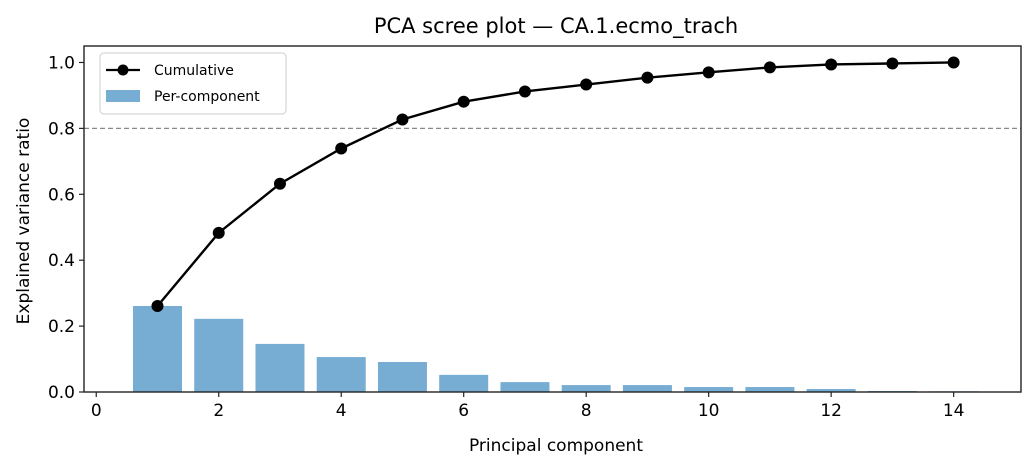 Image resolution: width=1036 pixels, height=470 pixels. What do you see at coordinates (194, 71) in the screenshot?
I see `legend-label-cumulative: Cumulative` at bounding box center [194, 71].